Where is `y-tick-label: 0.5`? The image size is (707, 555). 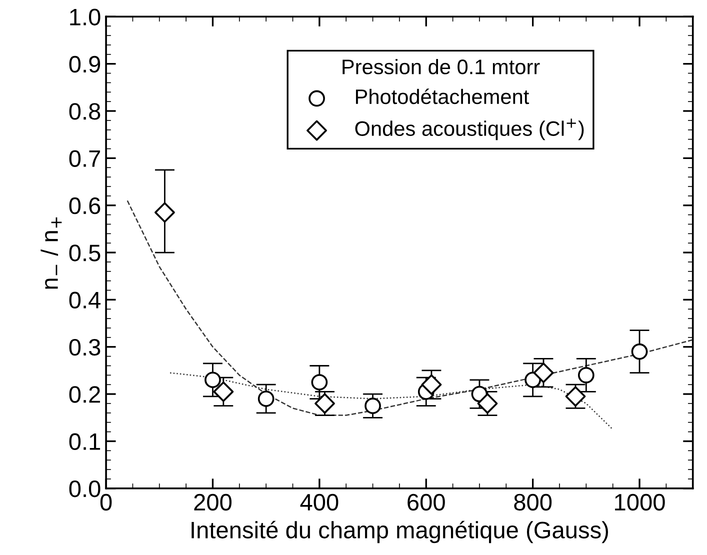 y-tick-label: 0.5 is located at coordinates (84, 253).